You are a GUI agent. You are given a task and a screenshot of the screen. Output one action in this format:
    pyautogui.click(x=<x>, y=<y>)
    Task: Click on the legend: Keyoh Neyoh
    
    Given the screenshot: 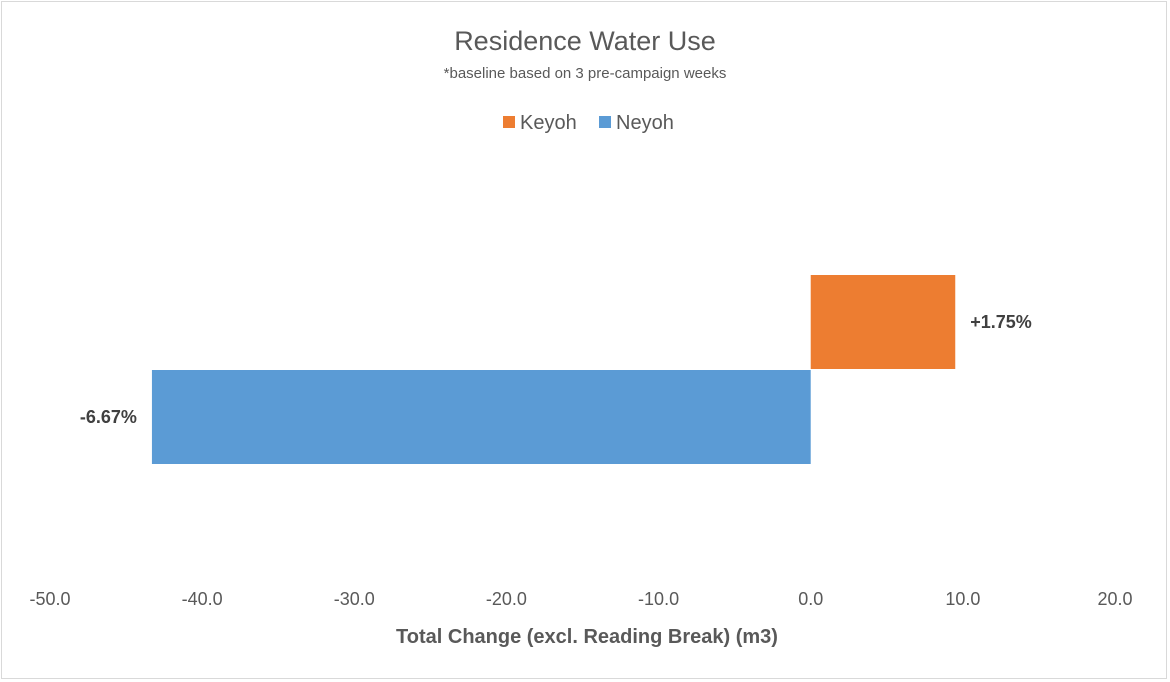 What is the action you would take?
    pyautogui.click(x=588, y=123)
    